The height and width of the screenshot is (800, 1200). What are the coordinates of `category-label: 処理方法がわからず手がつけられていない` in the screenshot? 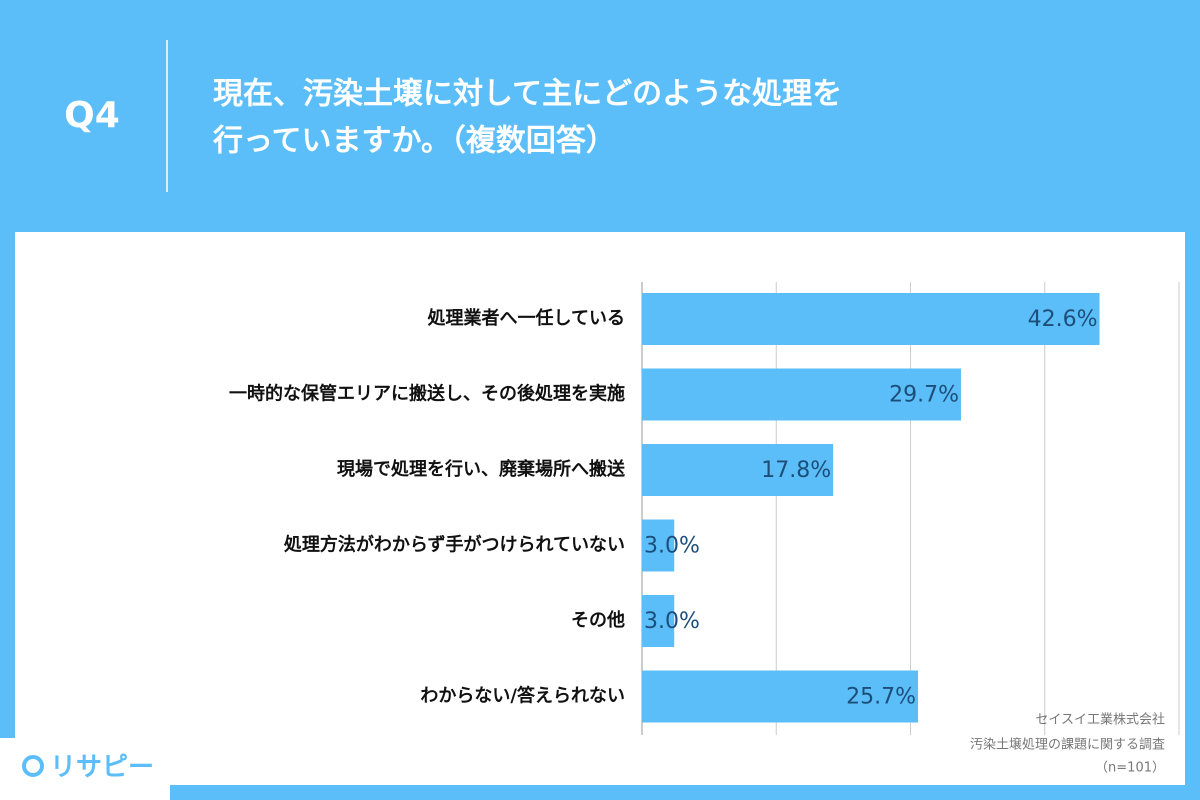 It's located at (454, 545).